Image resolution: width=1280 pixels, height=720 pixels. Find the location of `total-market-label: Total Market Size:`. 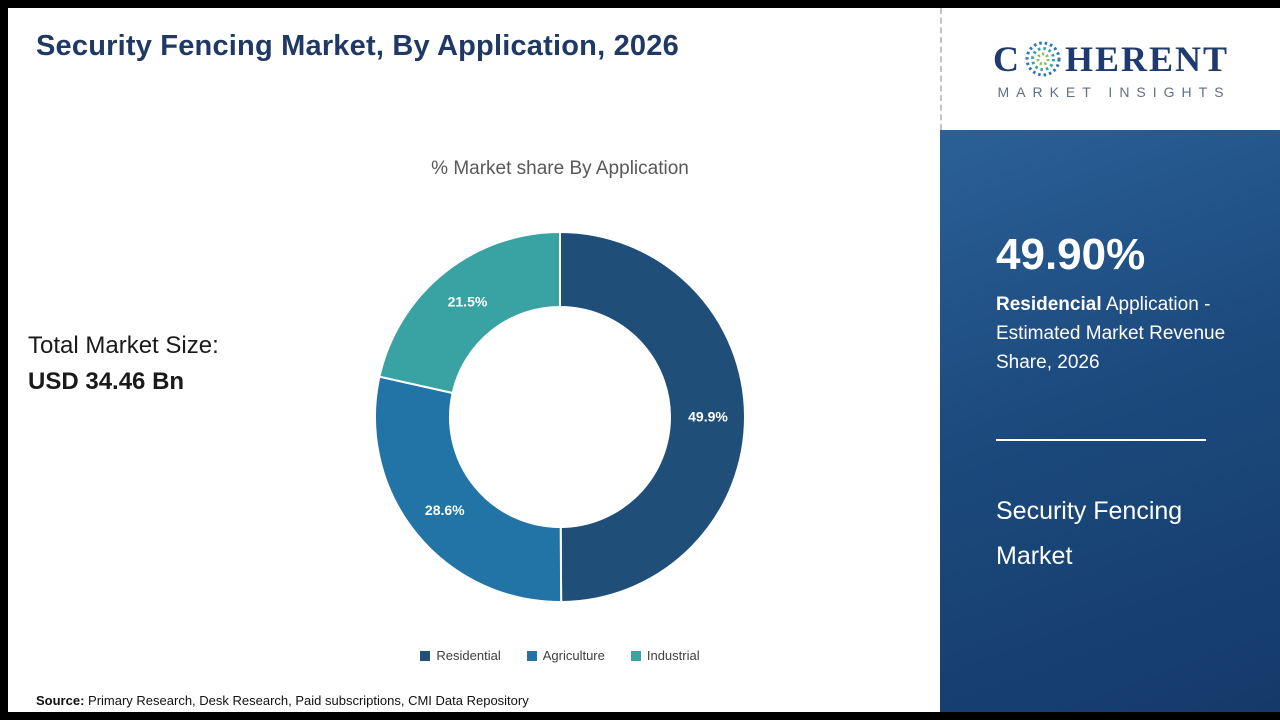

total-market-label: Total Market Size: is located at coordinates (123, 345).